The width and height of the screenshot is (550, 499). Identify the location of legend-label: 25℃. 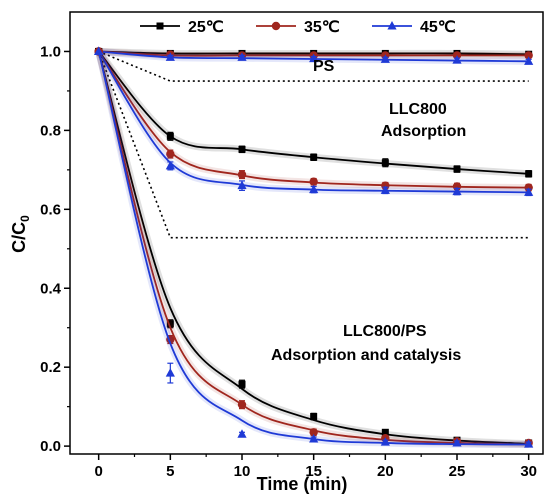
(206, 27).